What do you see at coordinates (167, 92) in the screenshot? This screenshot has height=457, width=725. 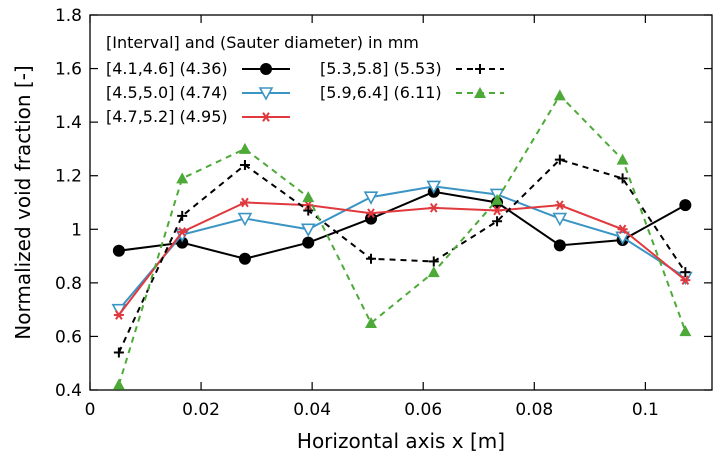 I see `legend-label: [4.5,5.0] (4.74)` at bounding box center [167, 92].